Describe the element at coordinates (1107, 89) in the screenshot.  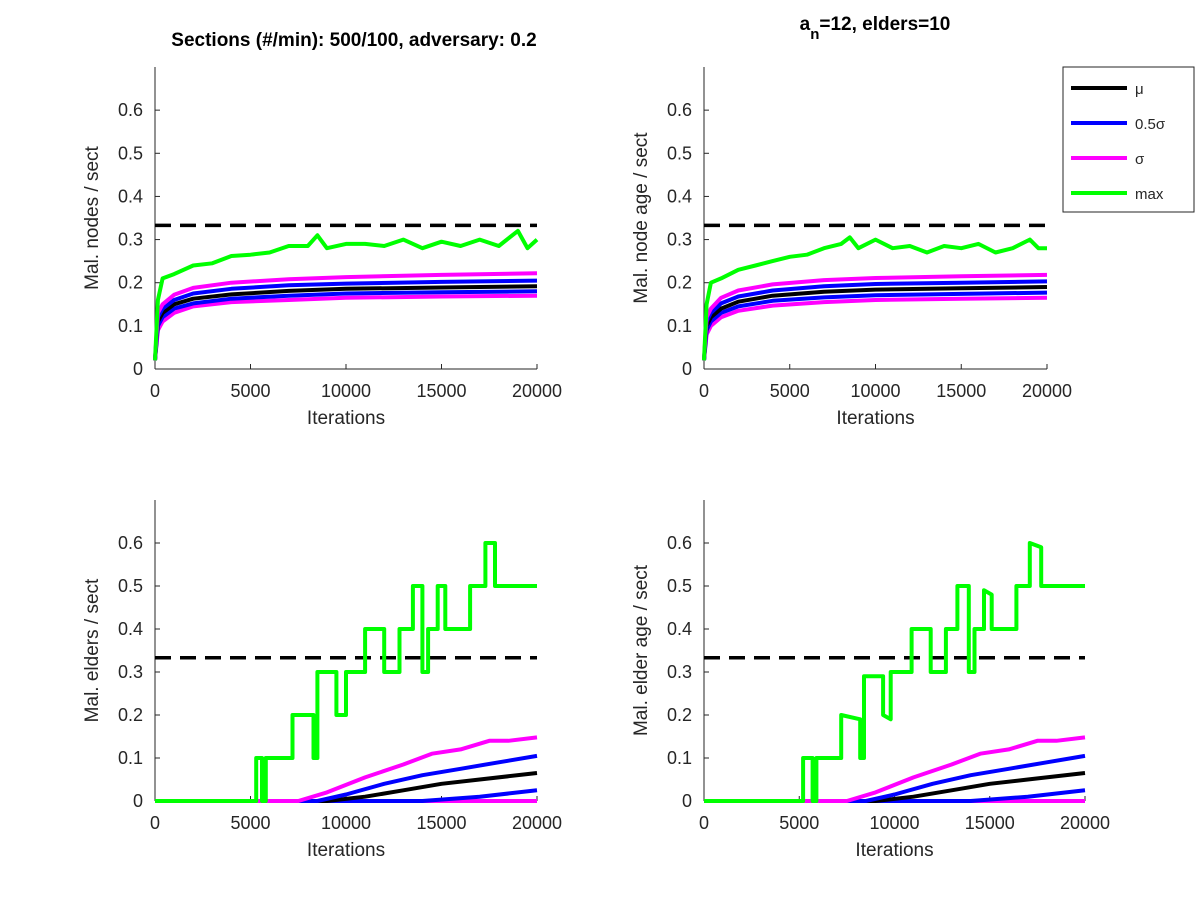
I see `legend-item: μ` at that location.